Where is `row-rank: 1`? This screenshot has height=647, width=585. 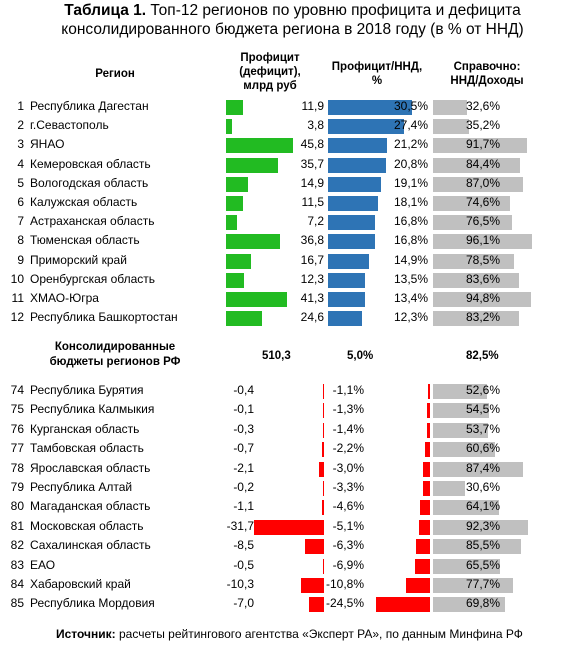 row-rank: 1 is located at coordinates (20, 106).